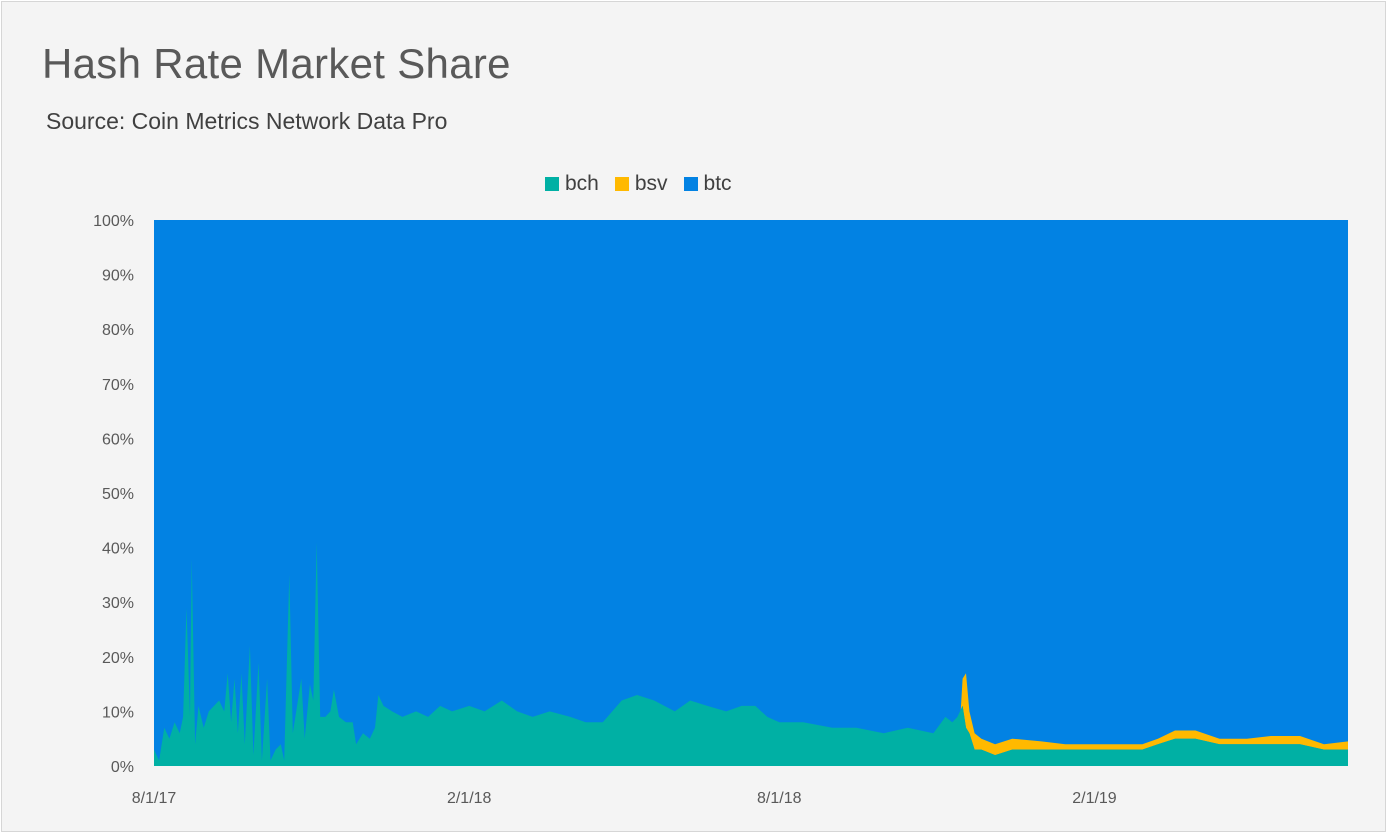 The image size is (1387, 833). I want to click on legend-swatch-btc, so click(690, 184).